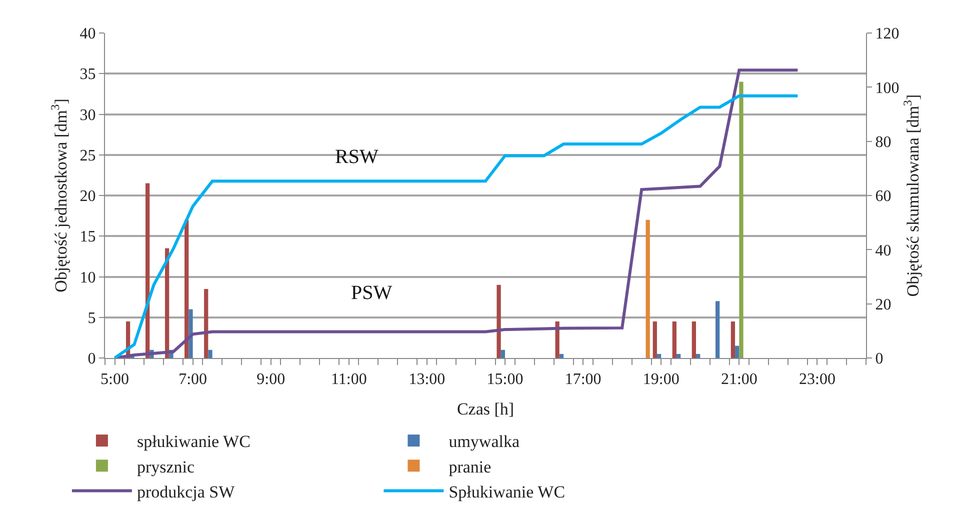 This screenshot has height=521, width=959. What do you see at coordinates (883, 305) in the screenshot?
I see `y2-tick-label: 20` at bounding box center [883, 305].